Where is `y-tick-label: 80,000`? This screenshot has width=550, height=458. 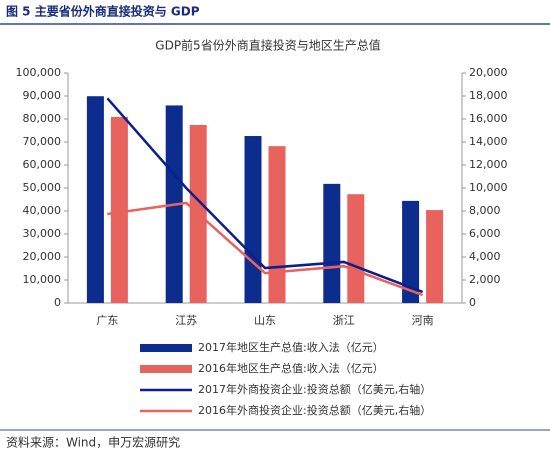
y-tick-label: 80,000 is located at coordinates (42, 118).